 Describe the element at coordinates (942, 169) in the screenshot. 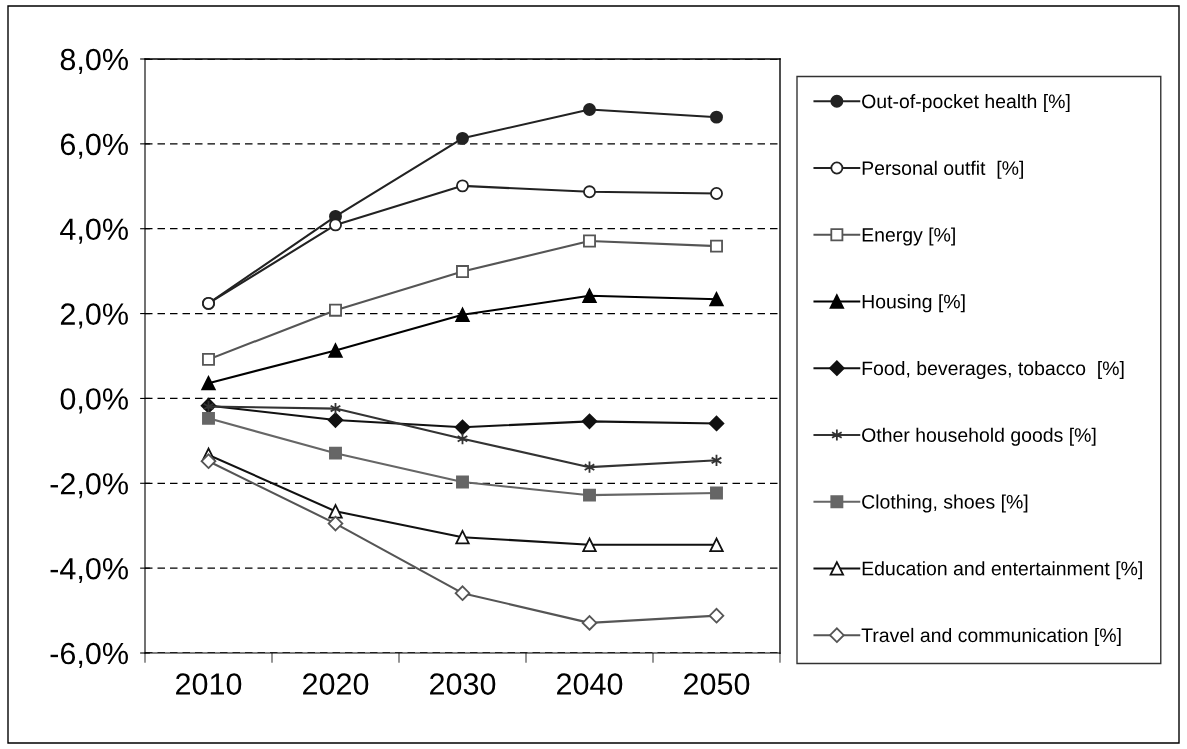

I see `legend-label: Personal outfit [%]` at that location.